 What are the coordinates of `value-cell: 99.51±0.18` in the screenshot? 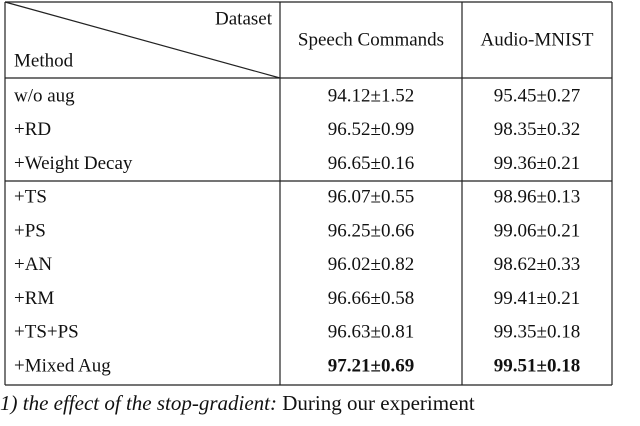 It's located at (537, 365).